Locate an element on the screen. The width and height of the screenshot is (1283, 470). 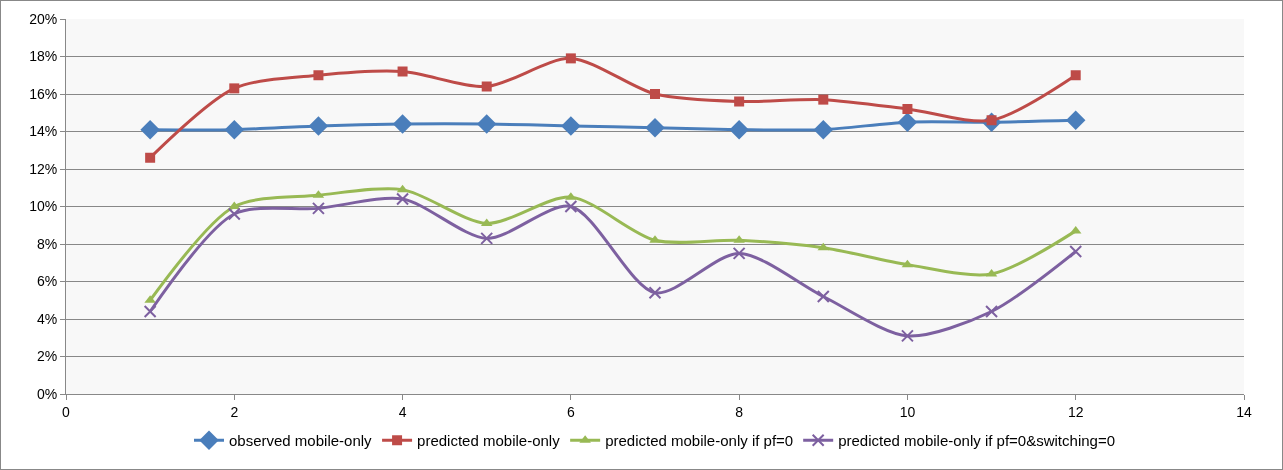
x-tick-label: 8 is located at coordinates (739, 411).